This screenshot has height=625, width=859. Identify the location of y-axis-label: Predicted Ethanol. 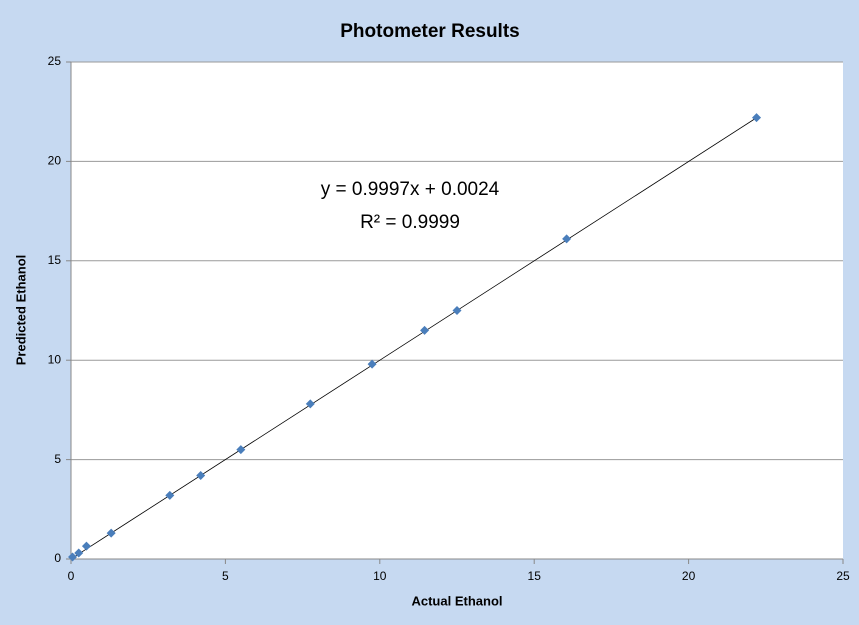
(20, 310).